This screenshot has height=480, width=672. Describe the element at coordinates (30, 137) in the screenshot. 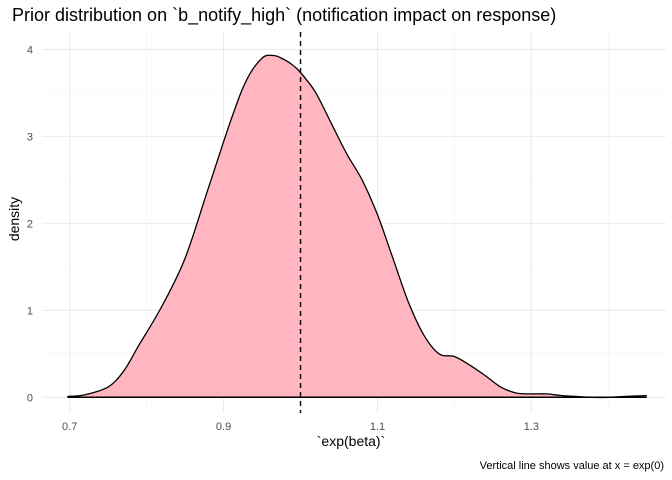

I see `y-tick-label: 3` at that location.